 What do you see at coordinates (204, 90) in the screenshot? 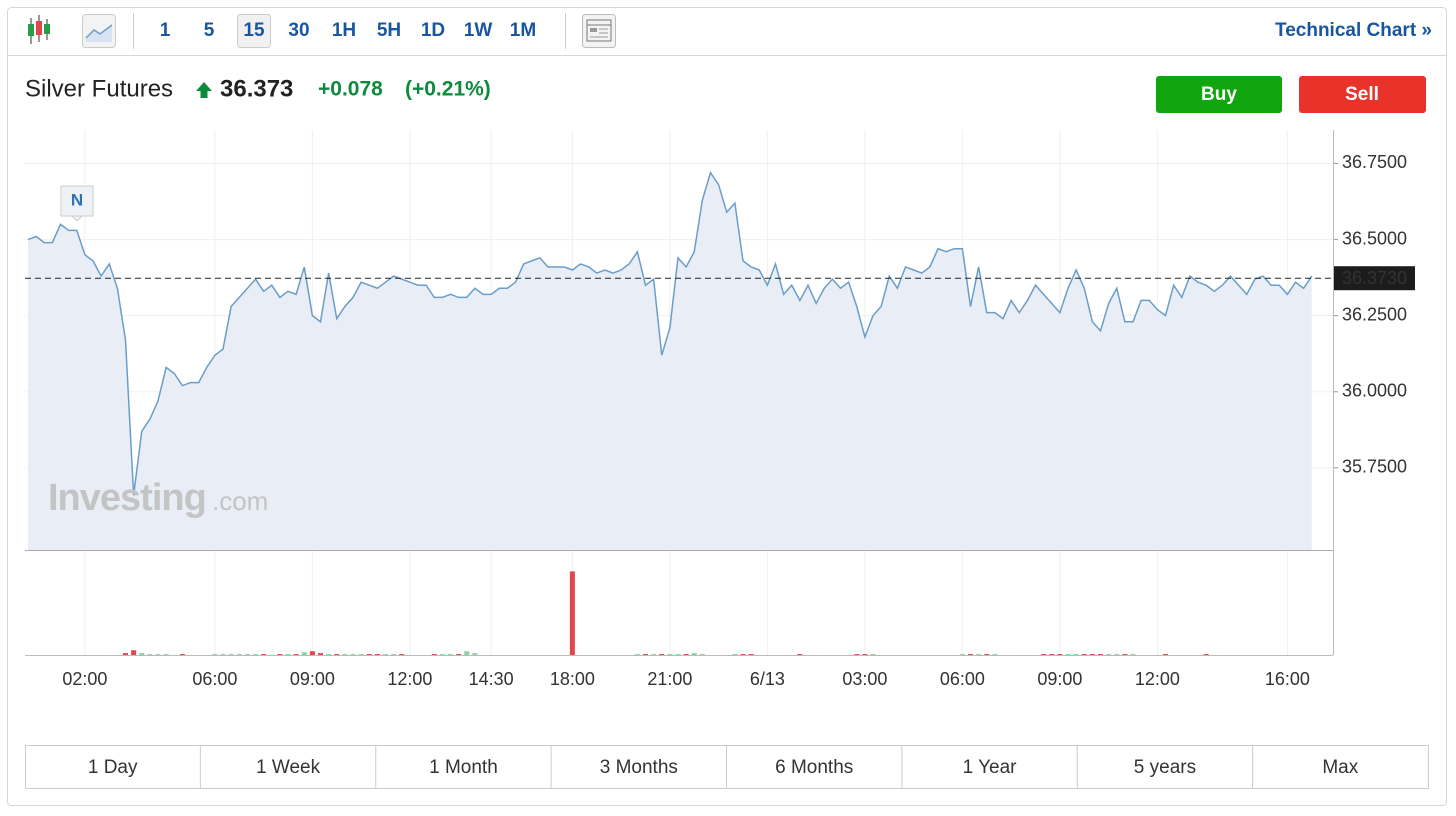
I see `up-arrow` at bounding box center [204, 90].